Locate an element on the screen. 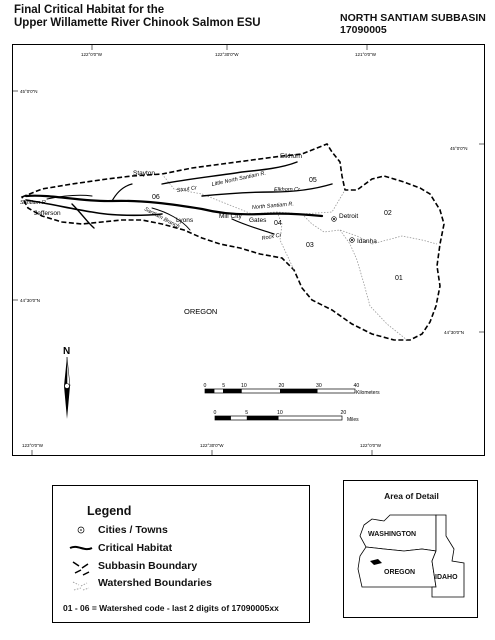  coord-bottom-lon-1: 123°0'0"W is located at coordinates (33, 445).